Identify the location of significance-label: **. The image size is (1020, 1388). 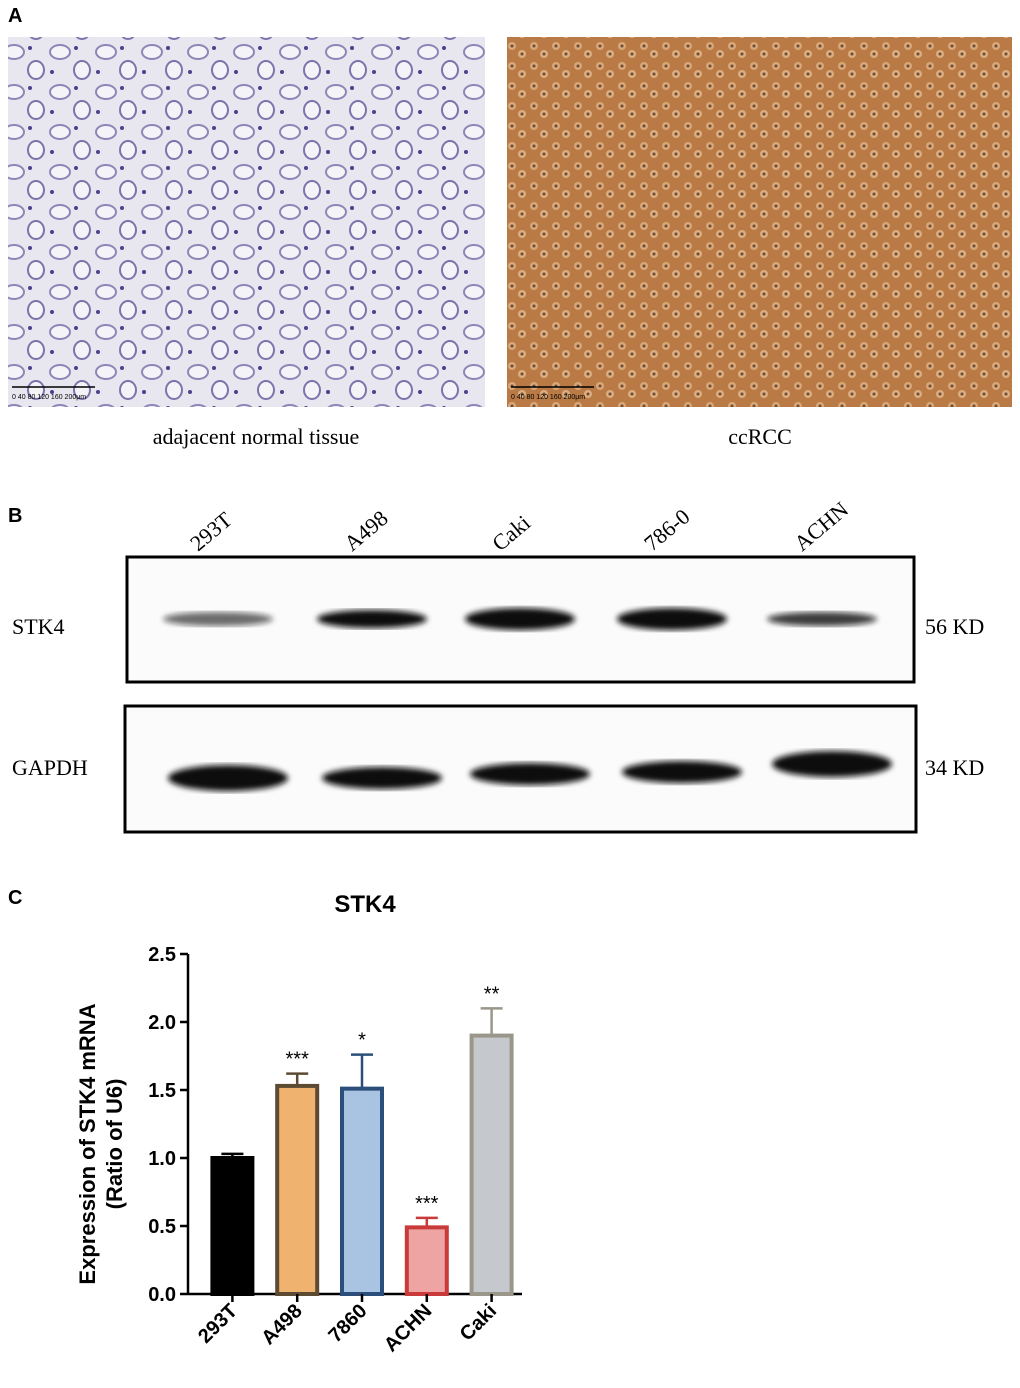
(492, 994).